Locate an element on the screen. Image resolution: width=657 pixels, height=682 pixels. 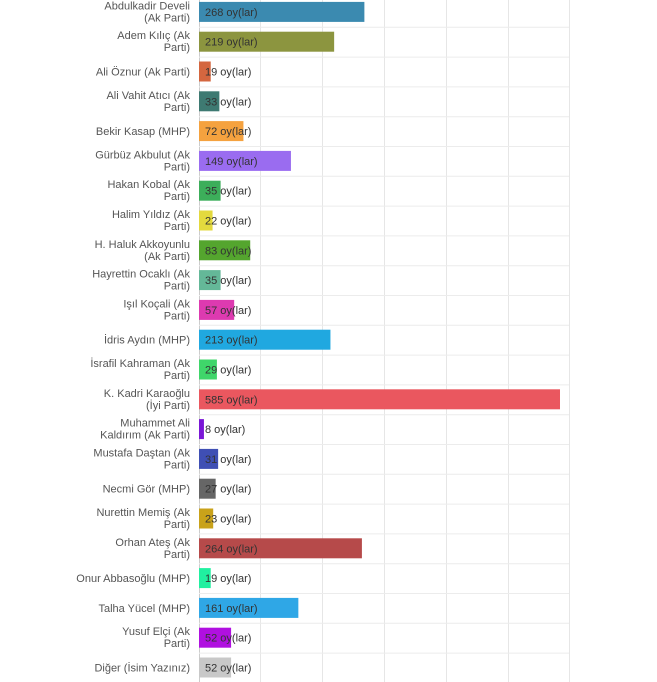
bar-value-label: 219 oy(lar) is located at coordinates (231, 43).